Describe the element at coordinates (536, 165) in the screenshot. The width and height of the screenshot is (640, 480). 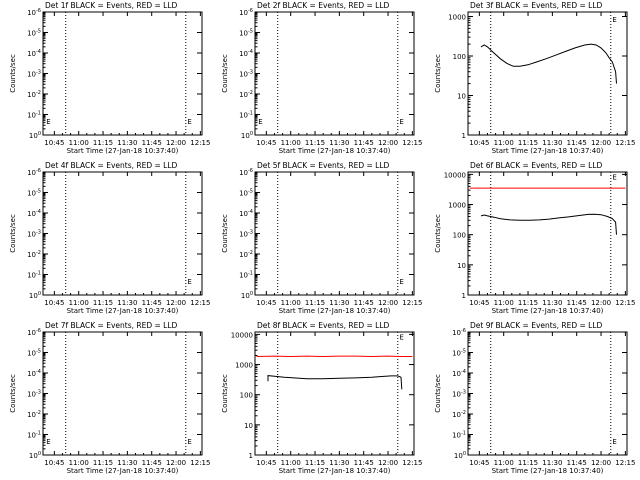
I see `panel-title: Det 6f BLACK = Events, RED = LLD` at that location.